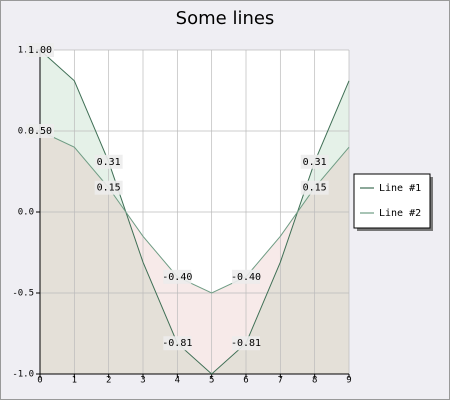 This screenshot has width=450, height=400. Describe the element at coordinates (39, 381) in the screenshot. I see `x-tick-label: 0` at that location.